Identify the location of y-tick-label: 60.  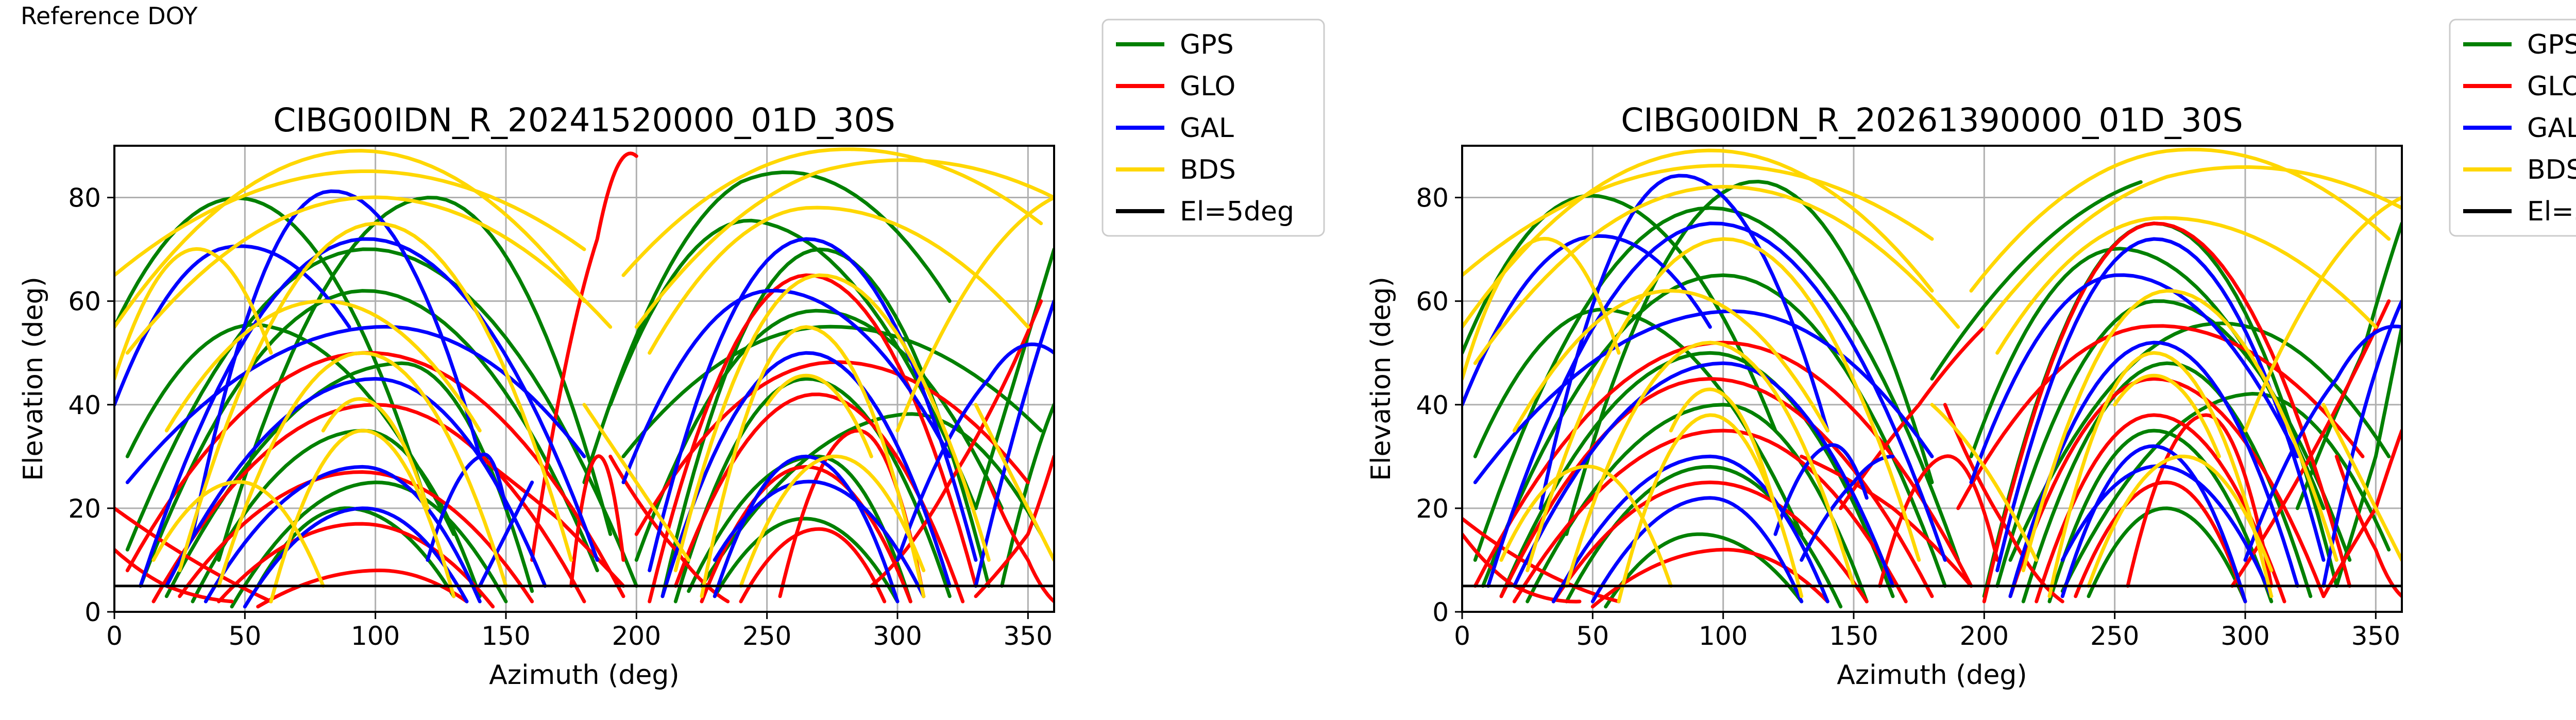
(1432, 302).